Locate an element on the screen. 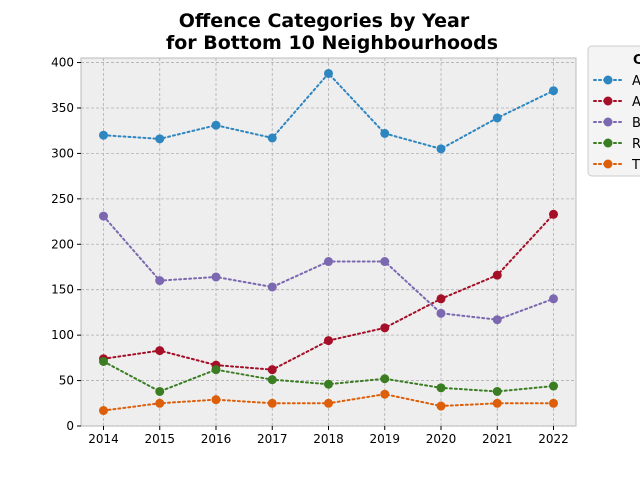 This screenshot has height=480, width=640. x-tick-label: 2018 is located at coordinates (328, 439).